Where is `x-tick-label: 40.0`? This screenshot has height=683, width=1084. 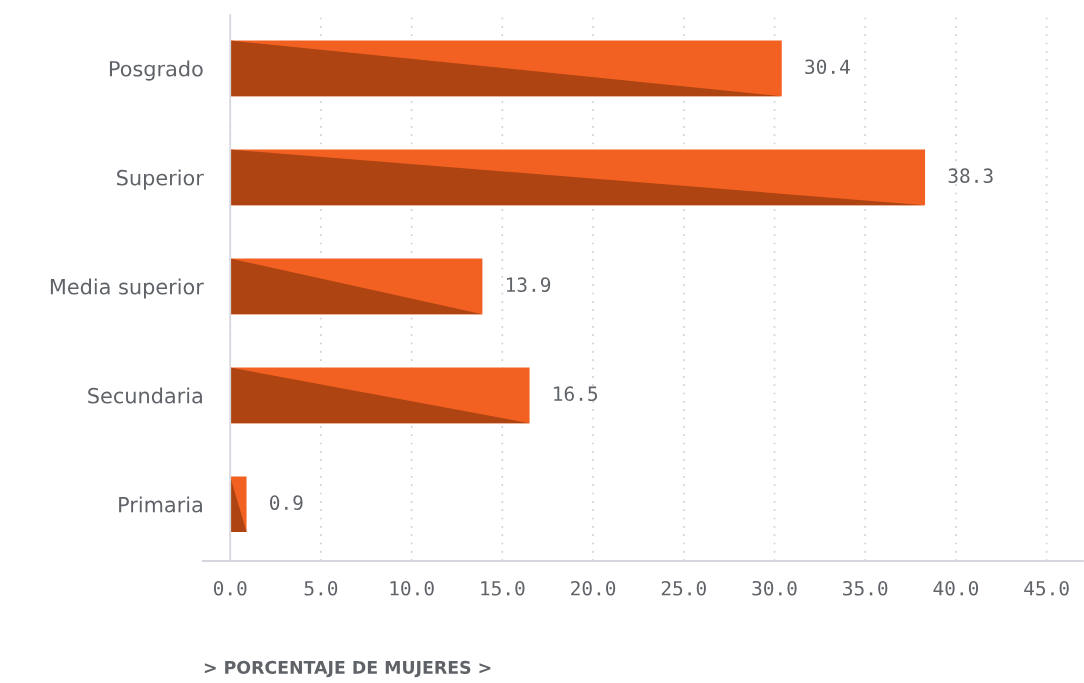 x-tick-label: 40.0 is located at coordinates (956, 588).